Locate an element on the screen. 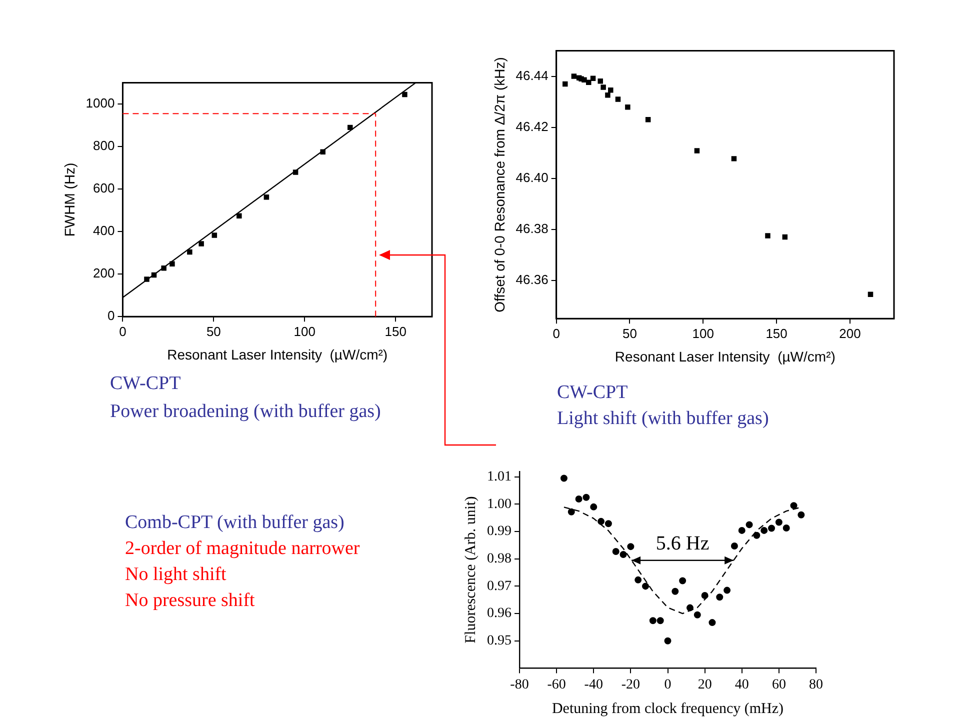 This screenshot has width=955, height=724. y-tick-label: 0.95 is located at coordinates (499, 641).